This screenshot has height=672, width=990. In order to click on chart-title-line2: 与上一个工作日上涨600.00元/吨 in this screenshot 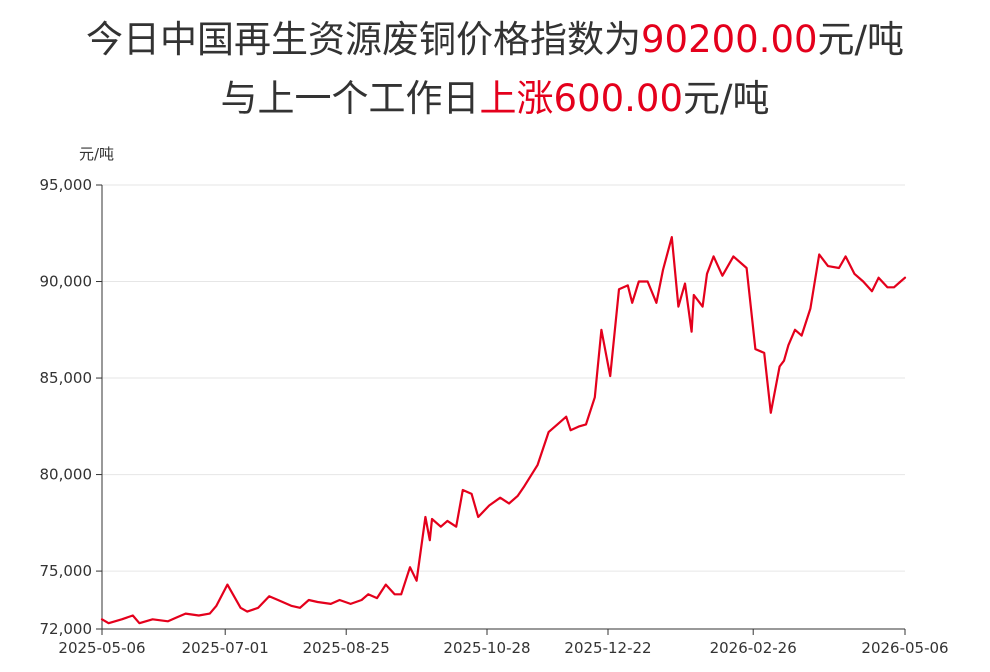, I will do `click(495, 98)`.